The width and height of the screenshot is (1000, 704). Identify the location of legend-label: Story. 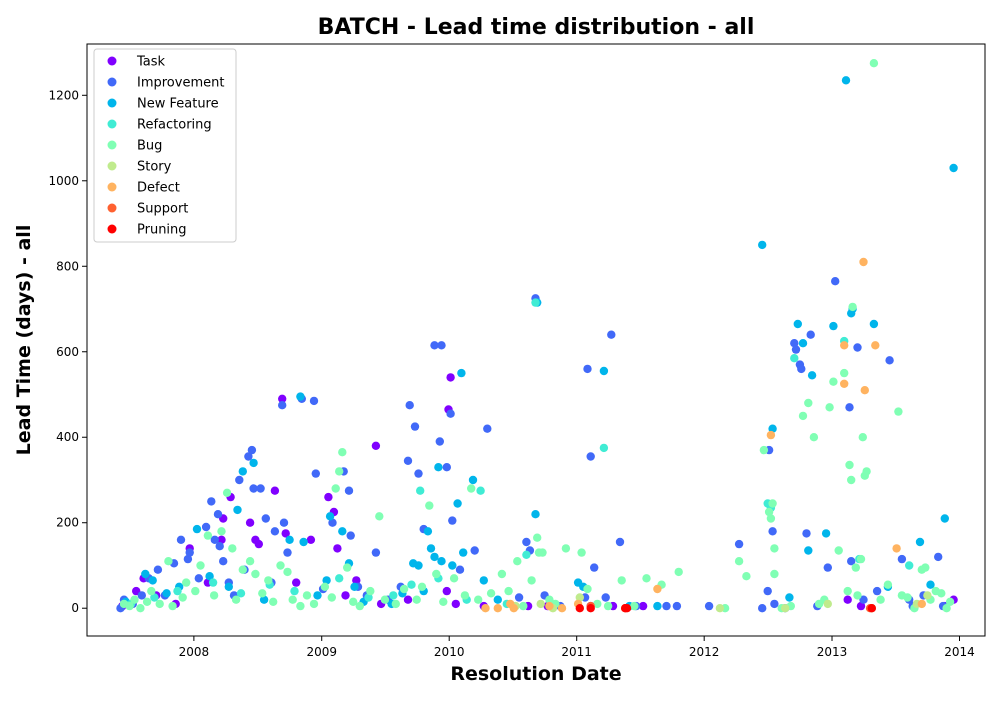
(154, 167).